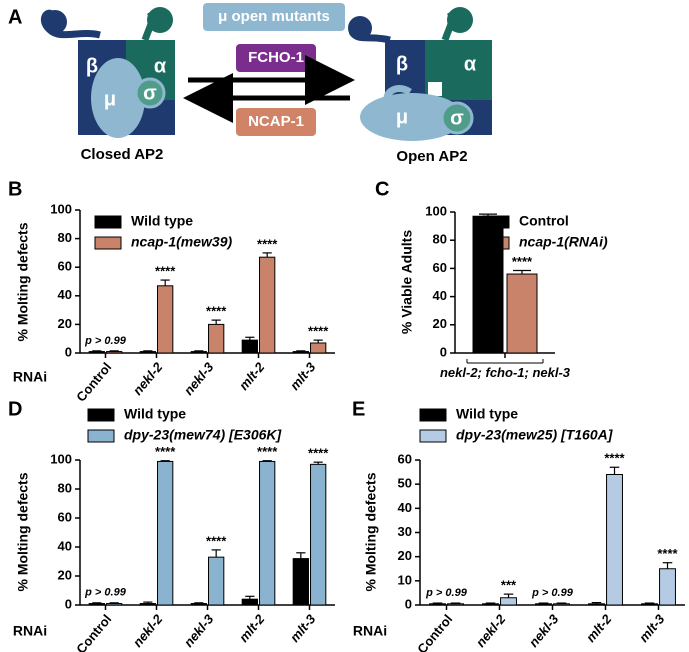  What do you see at coordinates (15, 17) in the screenshot?
I see `panel-label: A` at bounding box center [15, 17].